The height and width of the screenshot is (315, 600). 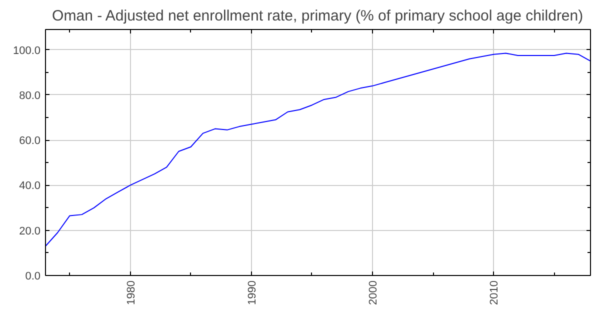 I want to click on y-tick-label: 80.0, so click(x=30, y=96).